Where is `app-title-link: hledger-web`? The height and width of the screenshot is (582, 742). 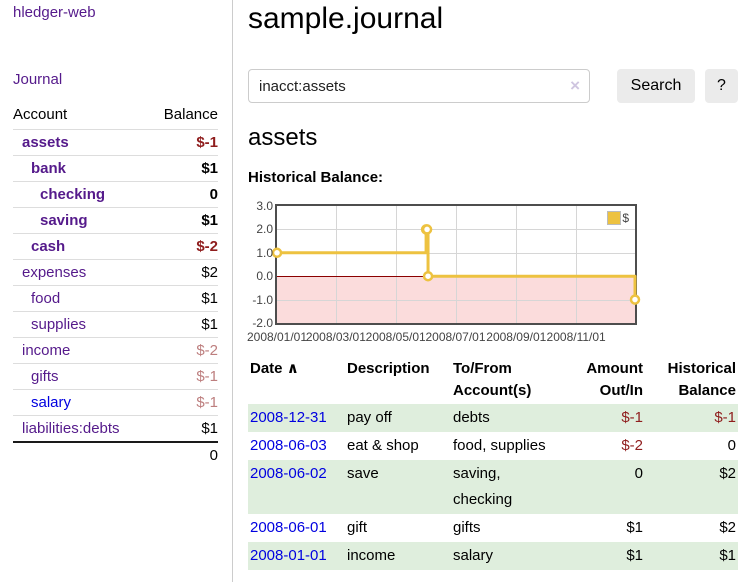
app-title-link: hledger-web is located at coordinates (54, 12).